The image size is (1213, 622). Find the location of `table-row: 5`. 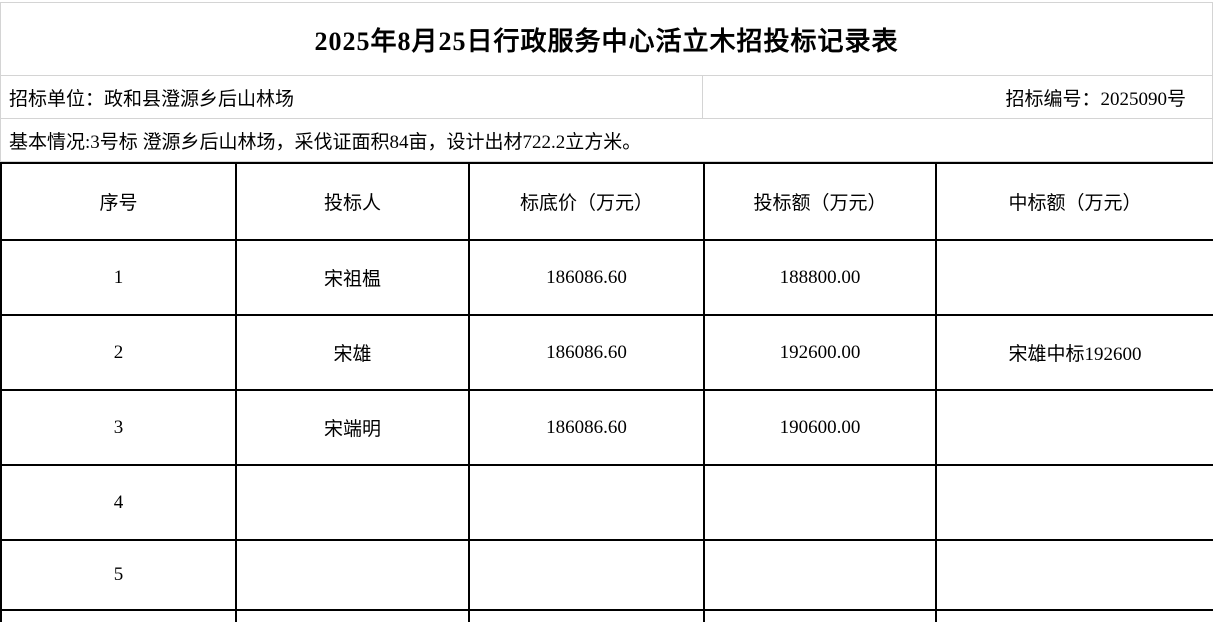

table-row: 5 is located at coordinates (606, 575).